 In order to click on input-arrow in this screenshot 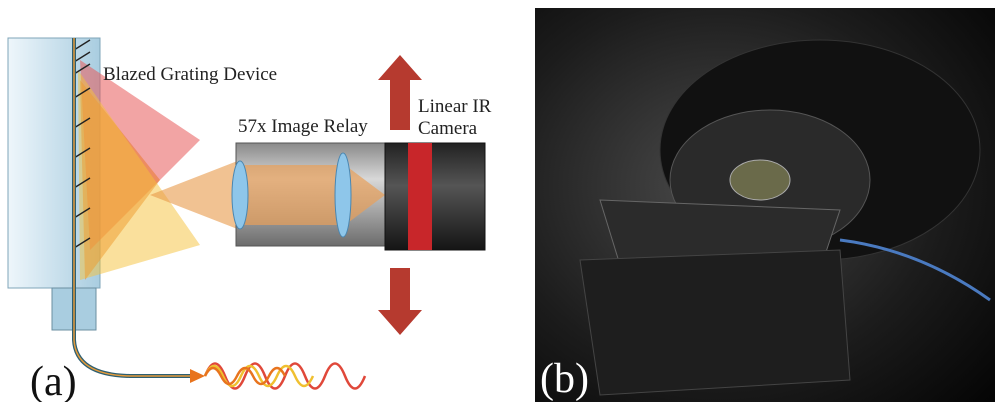, I will do `click(197, 376)`.